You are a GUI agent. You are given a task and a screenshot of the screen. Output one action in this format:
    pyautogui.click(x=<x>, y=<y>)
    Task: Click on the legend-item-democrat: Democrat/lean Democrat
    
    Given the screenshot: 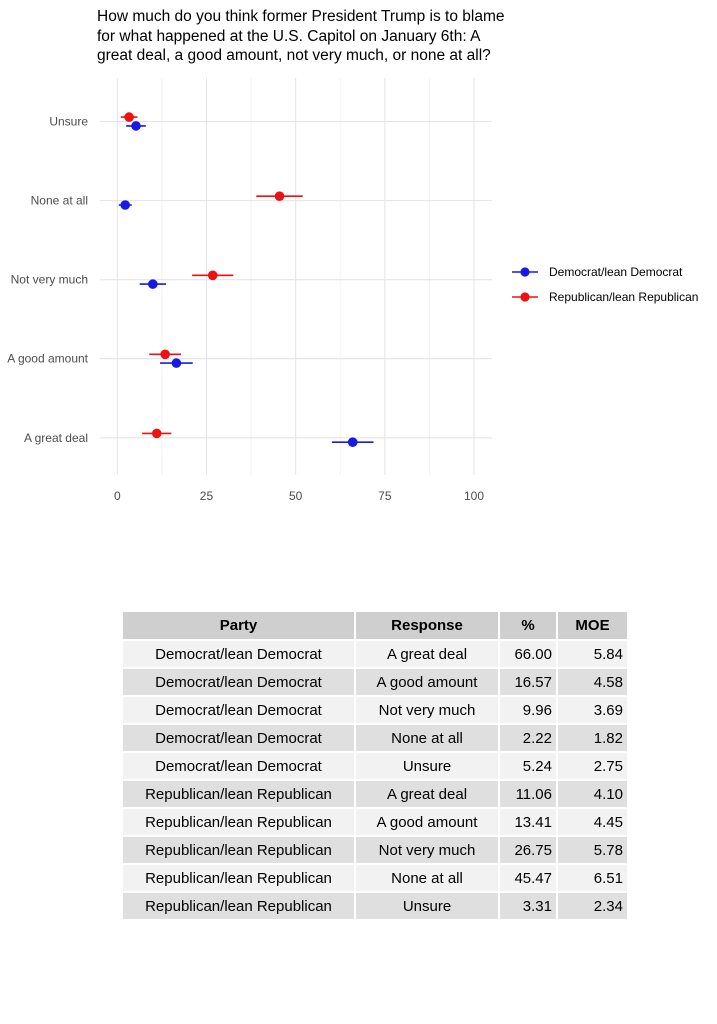 What is the action you would take?
    pyautogui.click(x=604, y=271)
    